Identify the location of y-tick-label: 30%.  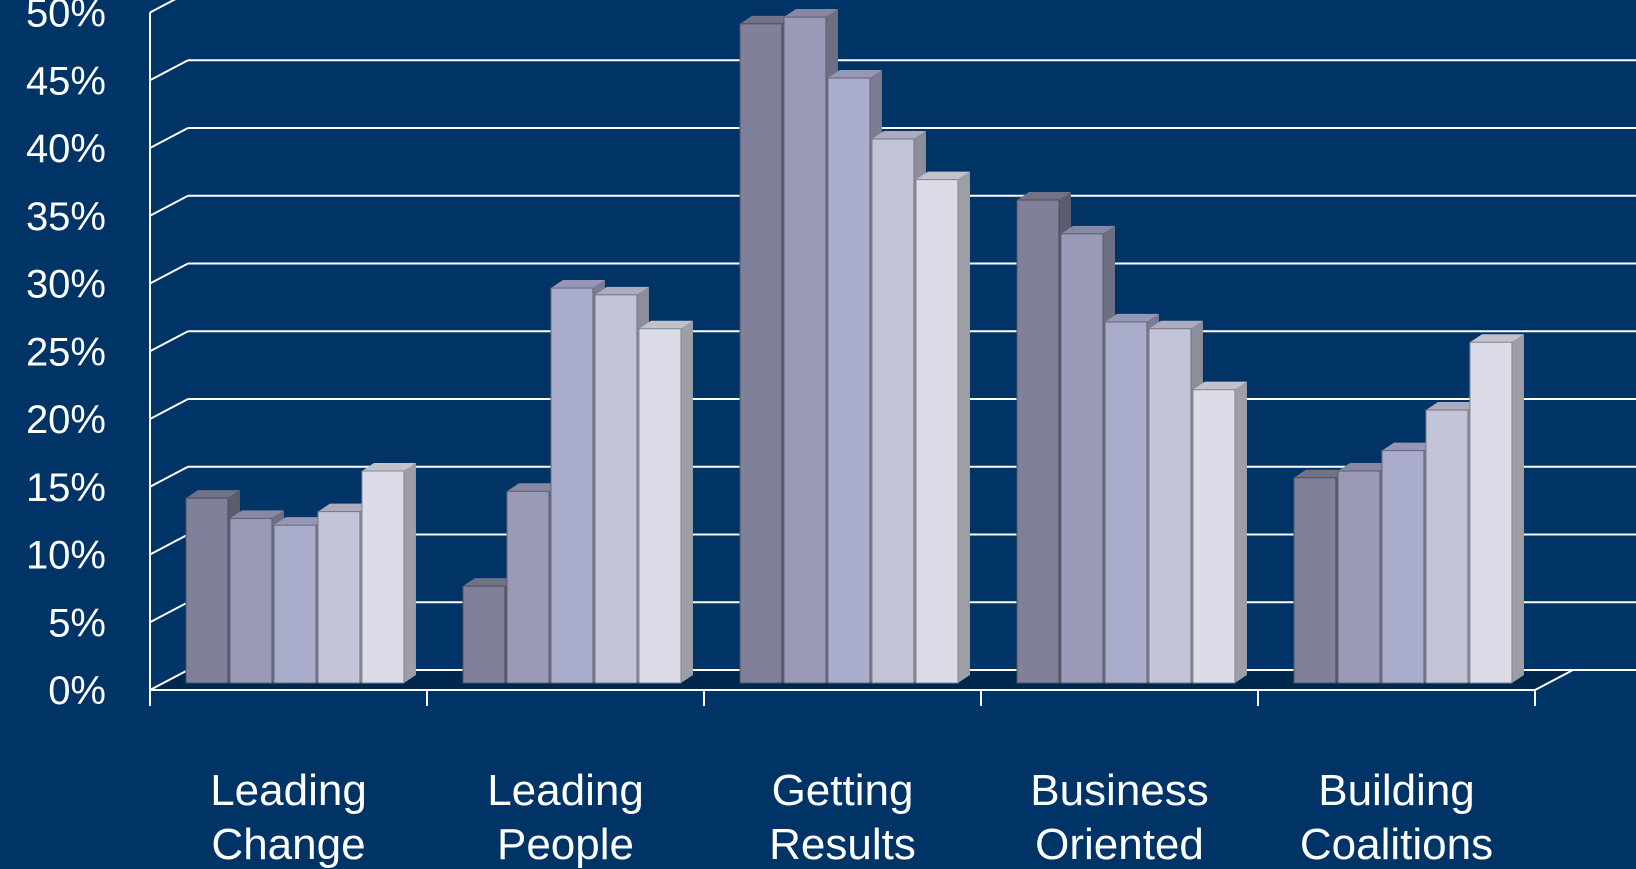
(66, 285).